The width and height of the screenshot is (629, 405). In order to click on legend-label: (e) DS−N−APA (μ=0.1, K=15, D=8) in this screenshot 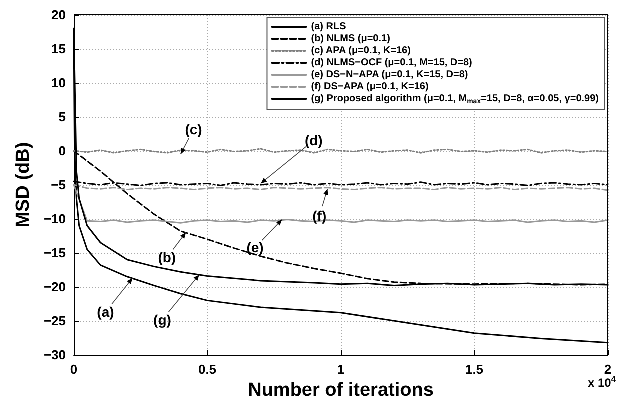, I will do `click(389, 75)`.